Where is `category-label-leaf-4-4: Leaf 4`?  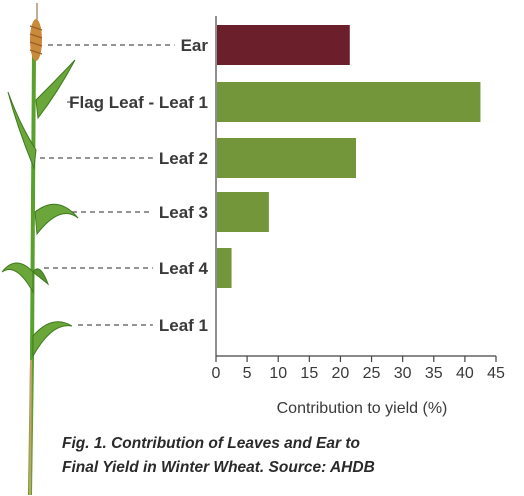
category-label-leaf-4-4: Leaf 4 is located at coordinates (184, 268).